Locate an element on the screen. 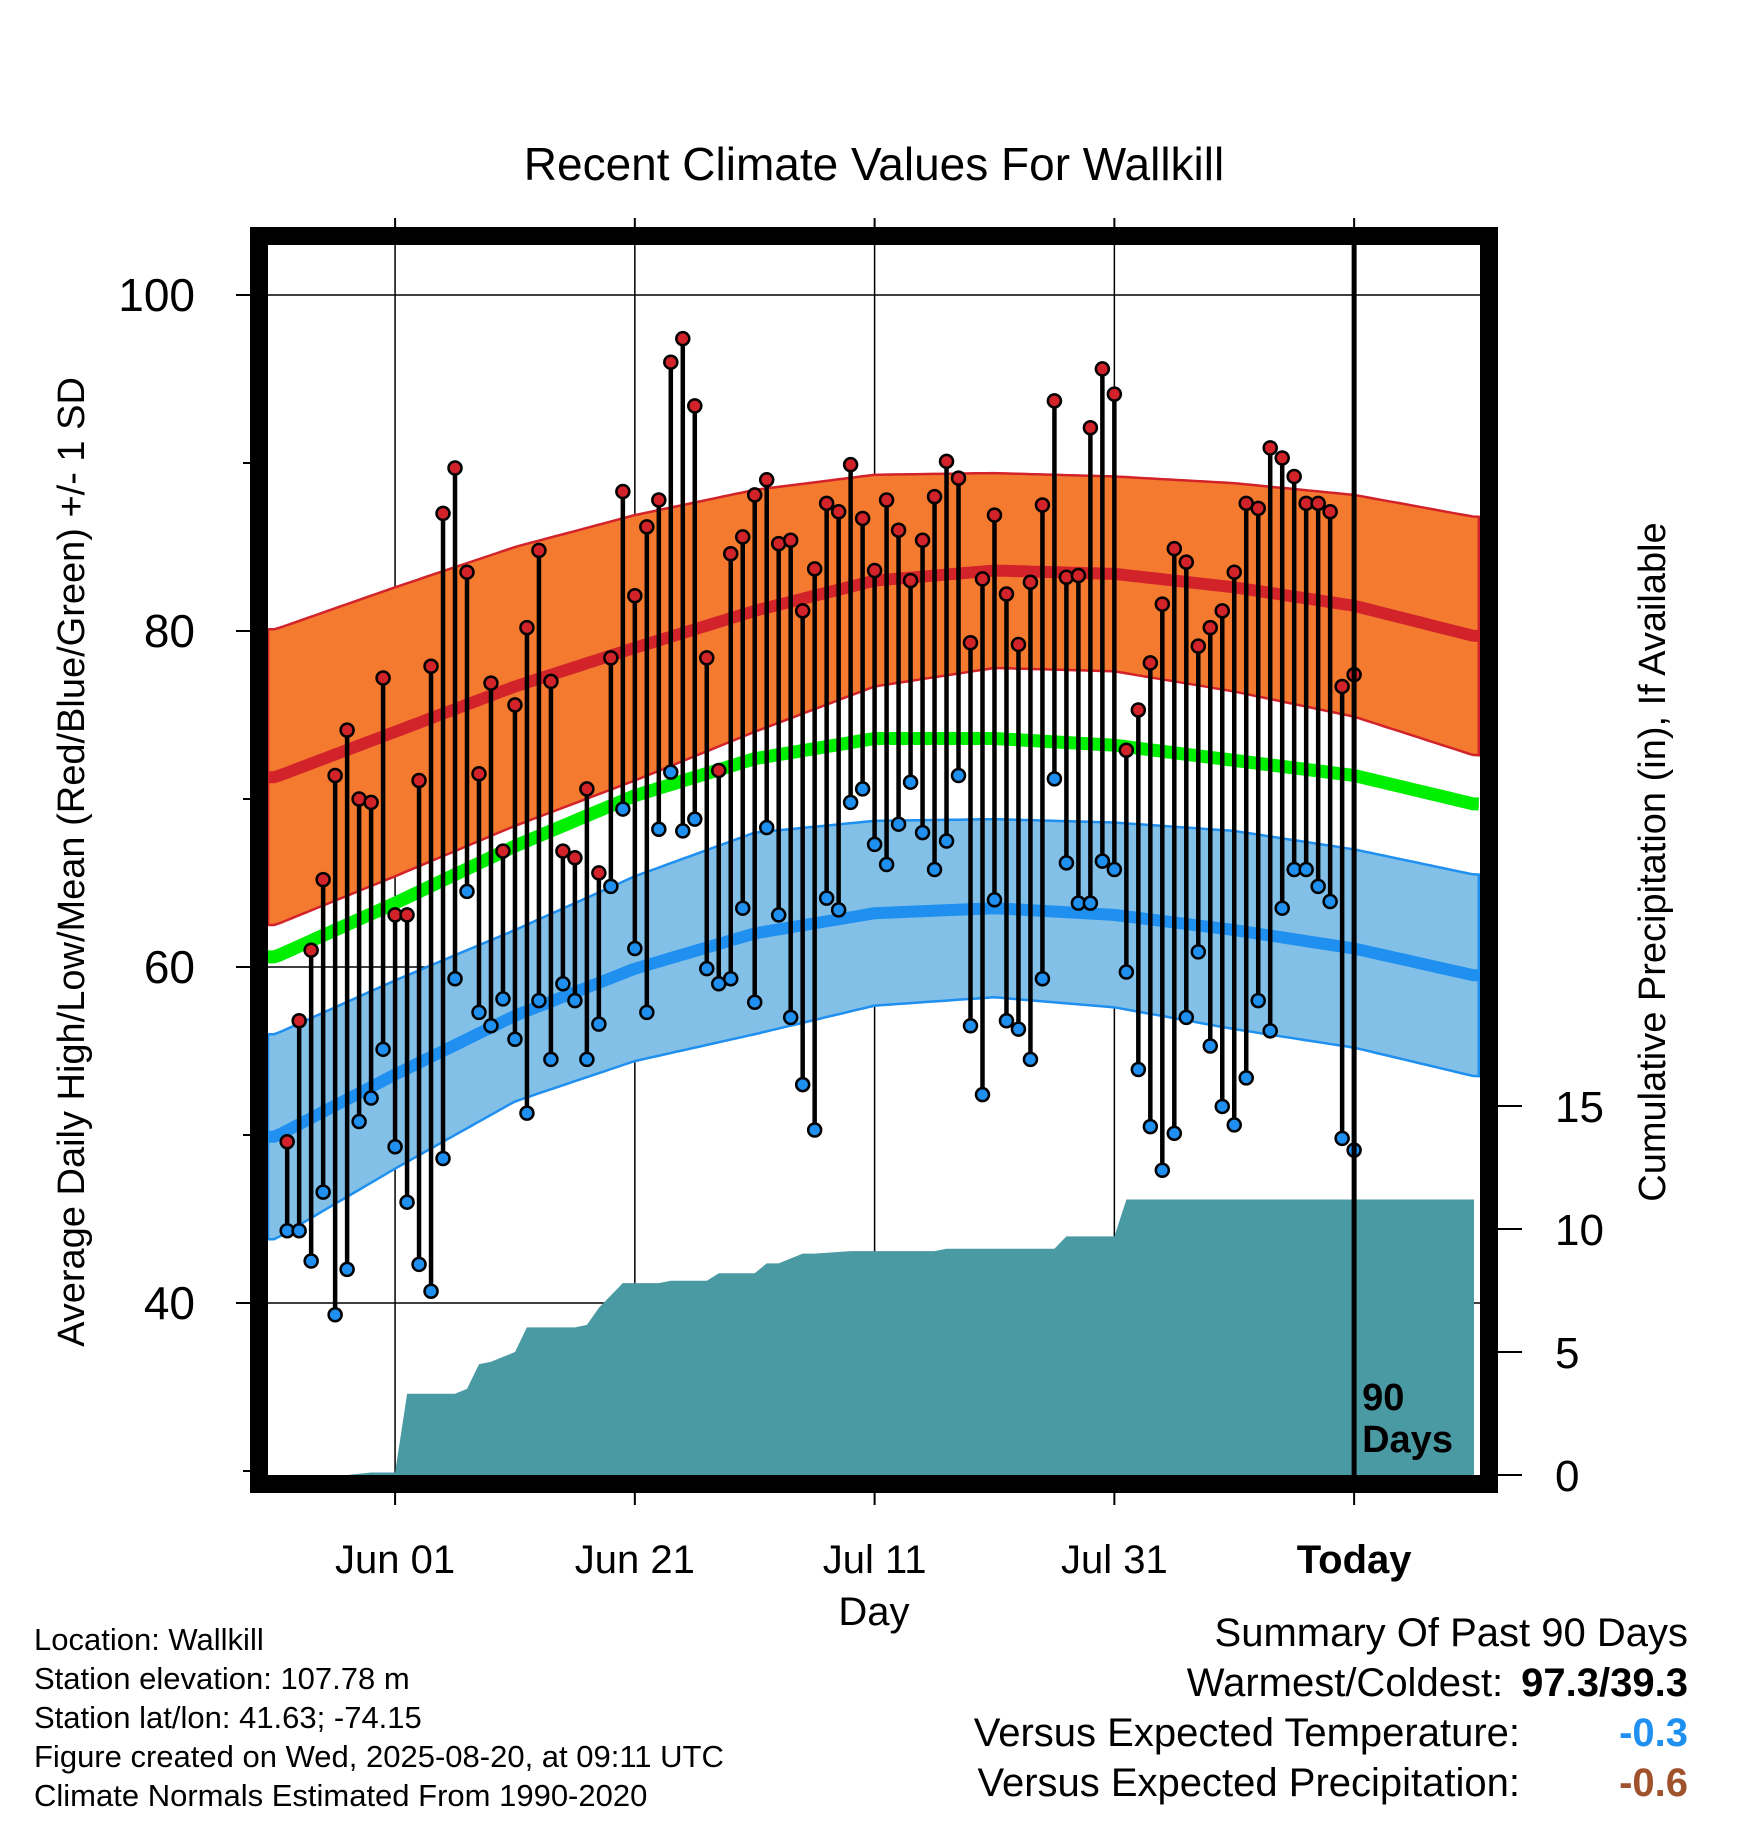  elevation-text: Station elevation: 107.78 m is located at coordinates (222, 1678).